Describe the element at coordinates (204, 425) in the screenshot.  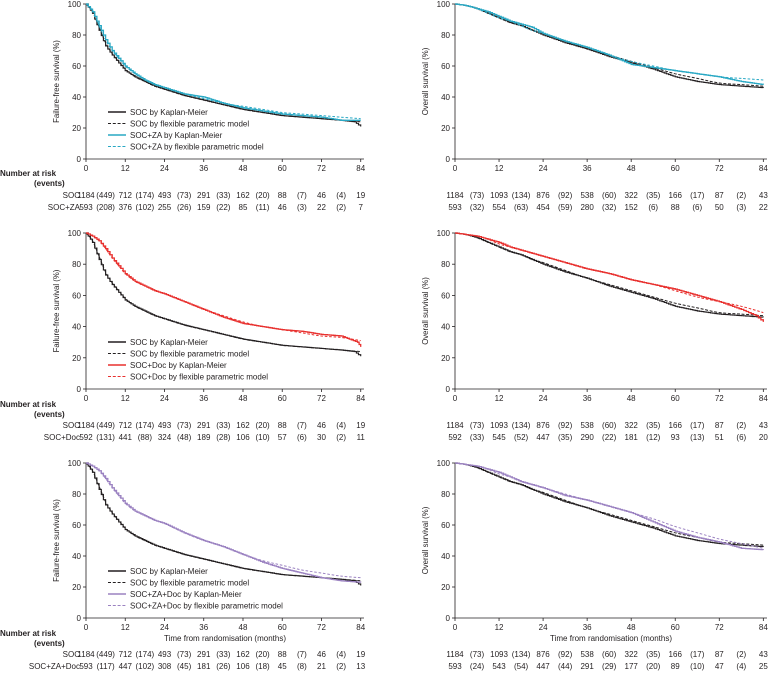
I see `ffs-risk-value: 291` at that location.